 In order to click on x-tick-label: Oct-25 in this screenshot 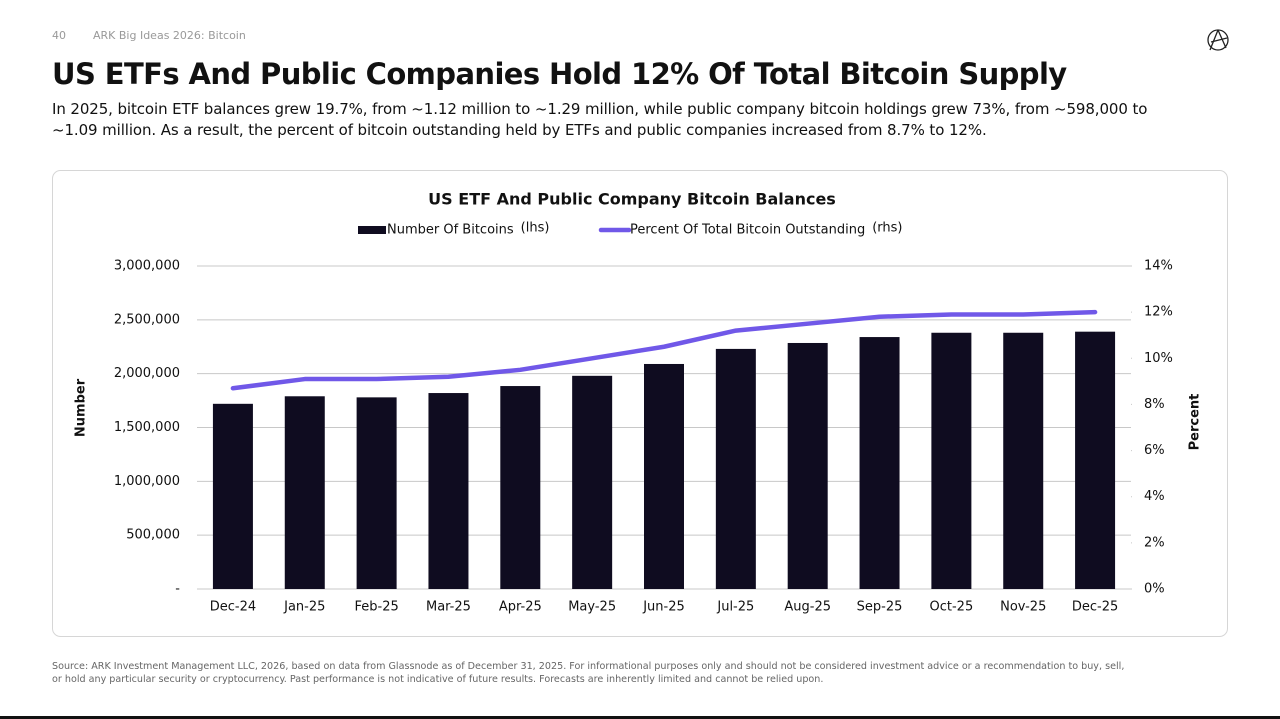, I will do `click(952, 607)`.